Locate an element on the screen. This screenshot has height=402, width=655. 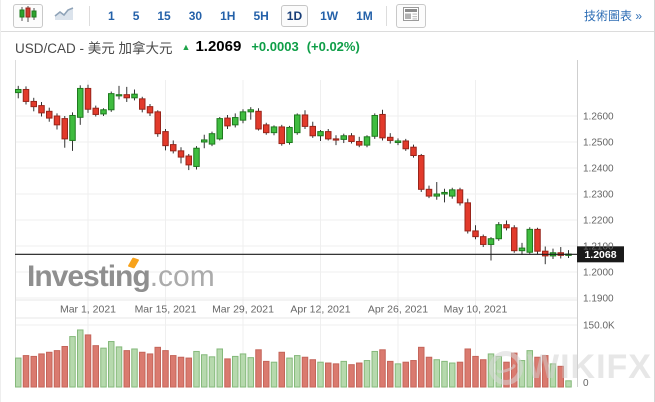
toolbar-divider is located at coordinates (89, 15).